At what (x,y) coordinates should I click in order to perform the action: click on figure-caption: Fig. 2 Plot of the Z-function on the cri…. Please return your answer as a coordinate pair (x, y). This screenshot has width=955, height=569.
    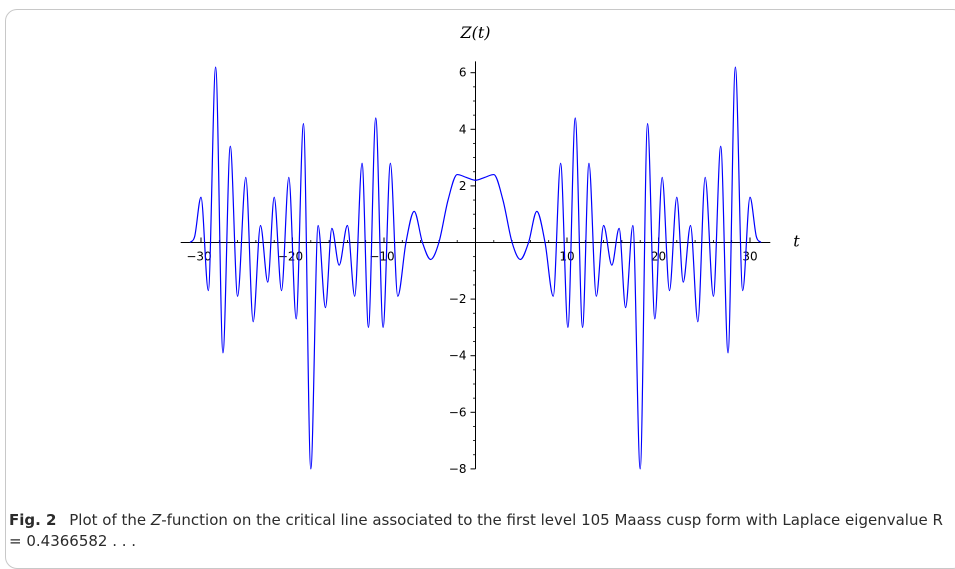
    Looking at the image, I should click on (479, 531).